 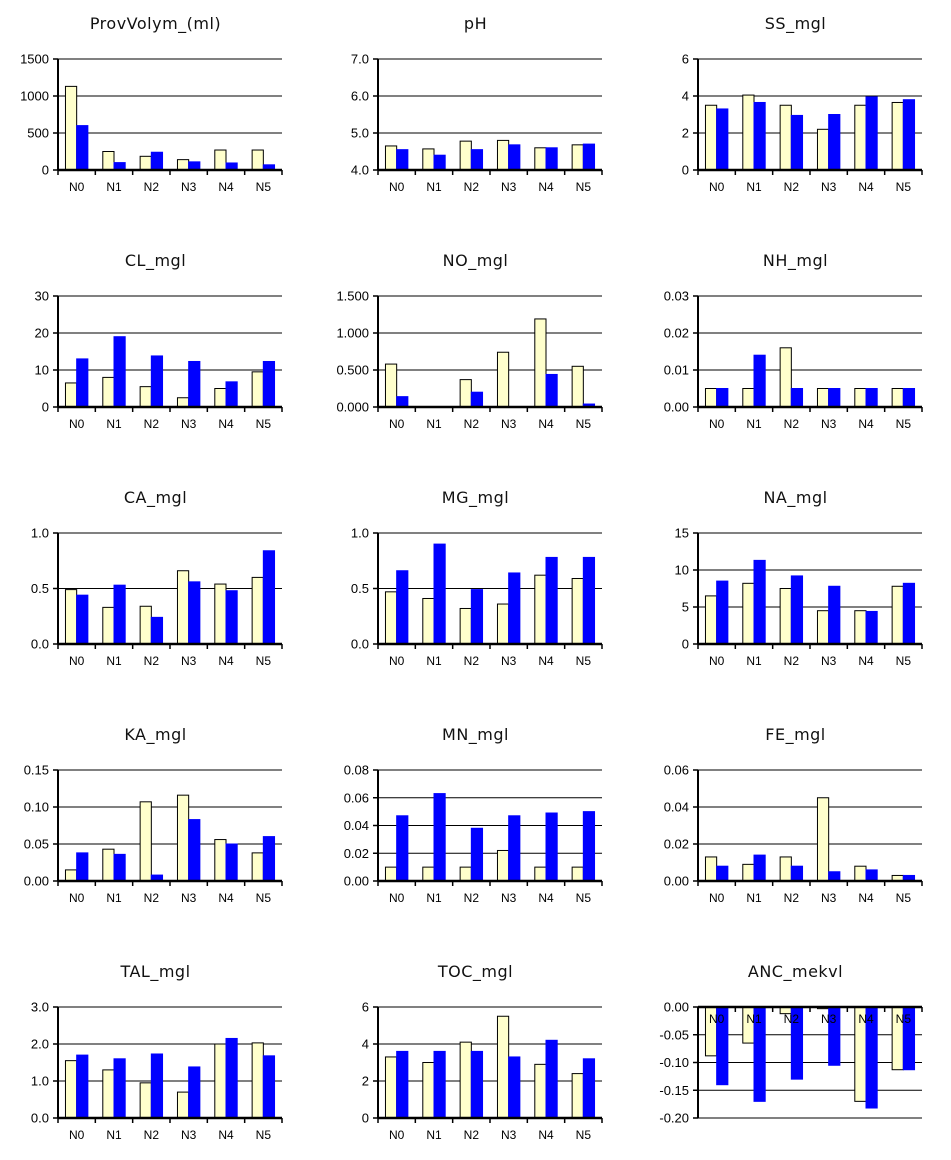 What do you see at coordinates (155, 106) in the screenshot?
I see `chart-provvolym-ml: ProvVolym_(ml) 0 500 1000 1500 N0 N1 N2 N3 N4 N5` at bounding box center [155, 106].